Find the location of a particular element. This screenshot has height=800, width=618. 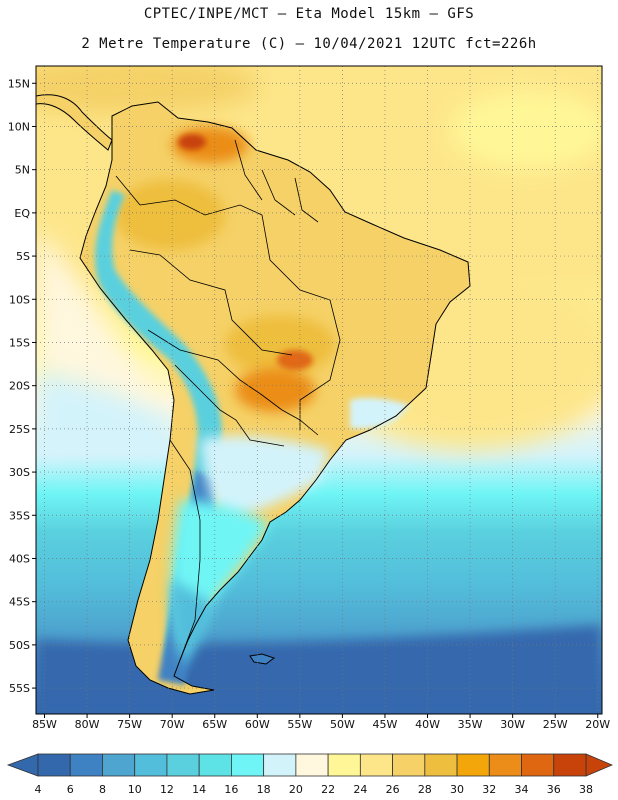

colorbar-label: 14 is located at coordinates (199, 789).